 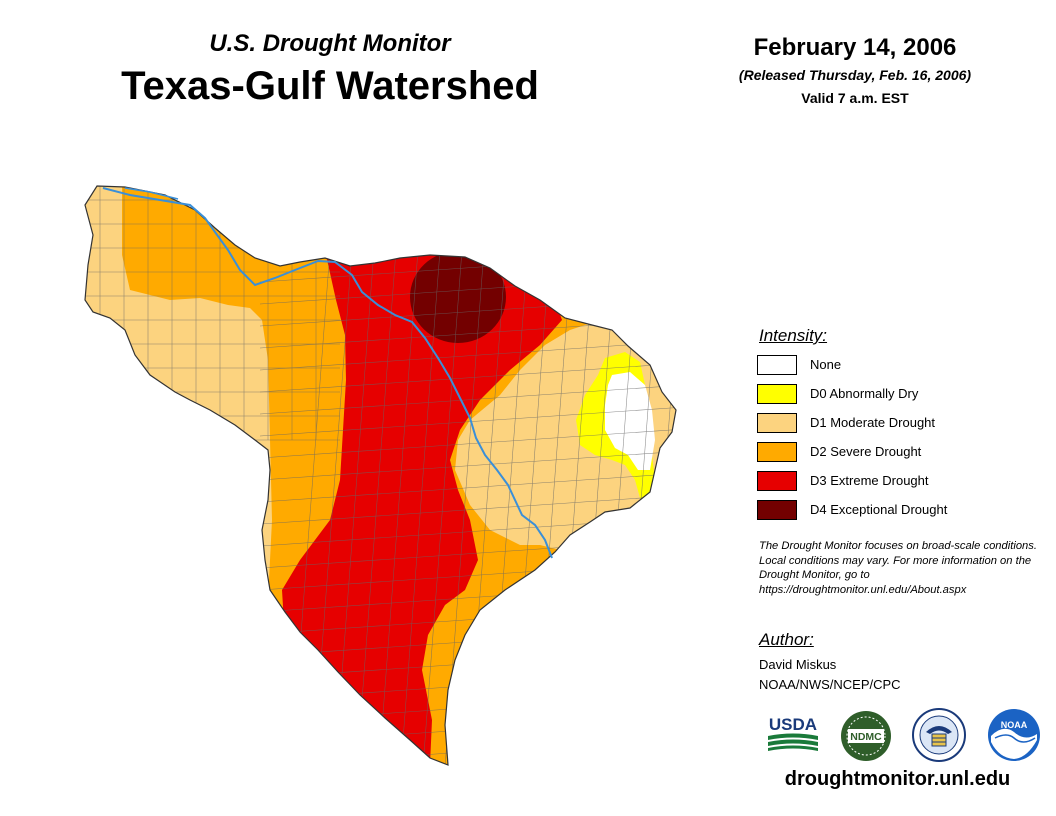 What do you see at coordinates (855, 98) in the screenshot?
I see `valid-time: Valid 7 a.m. EST` at bounding box center [855, 98].